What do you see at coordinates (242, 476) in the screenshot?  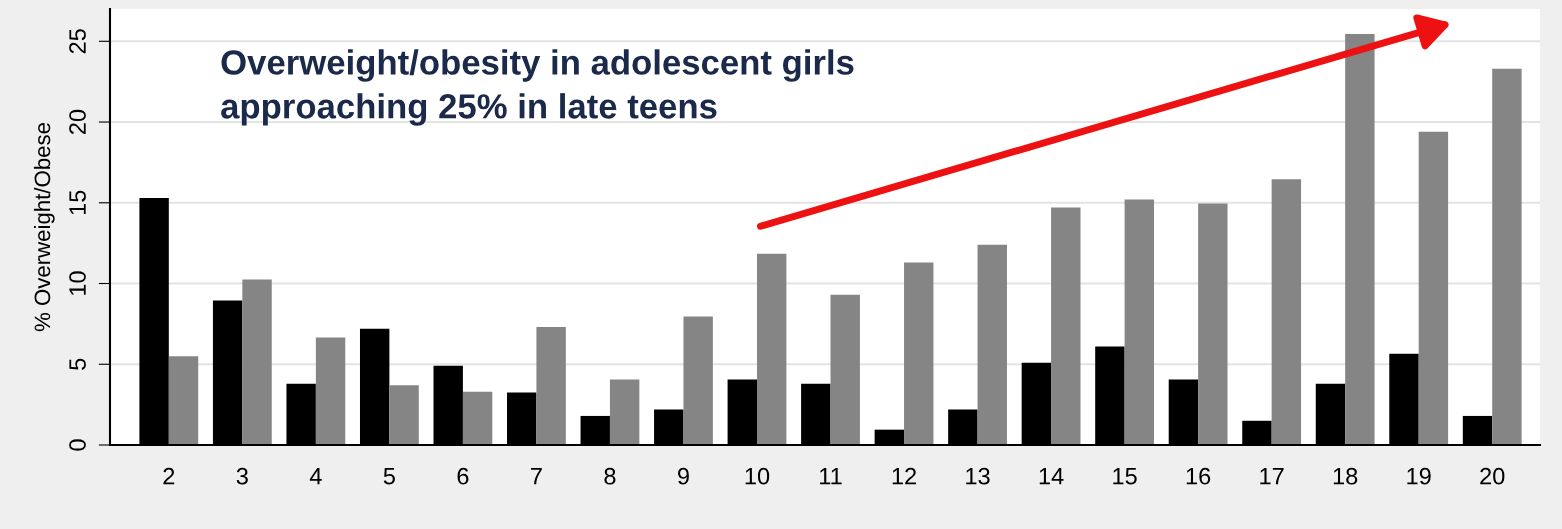 I see `x-tick-label: 3` at bounding box center [242, 476].